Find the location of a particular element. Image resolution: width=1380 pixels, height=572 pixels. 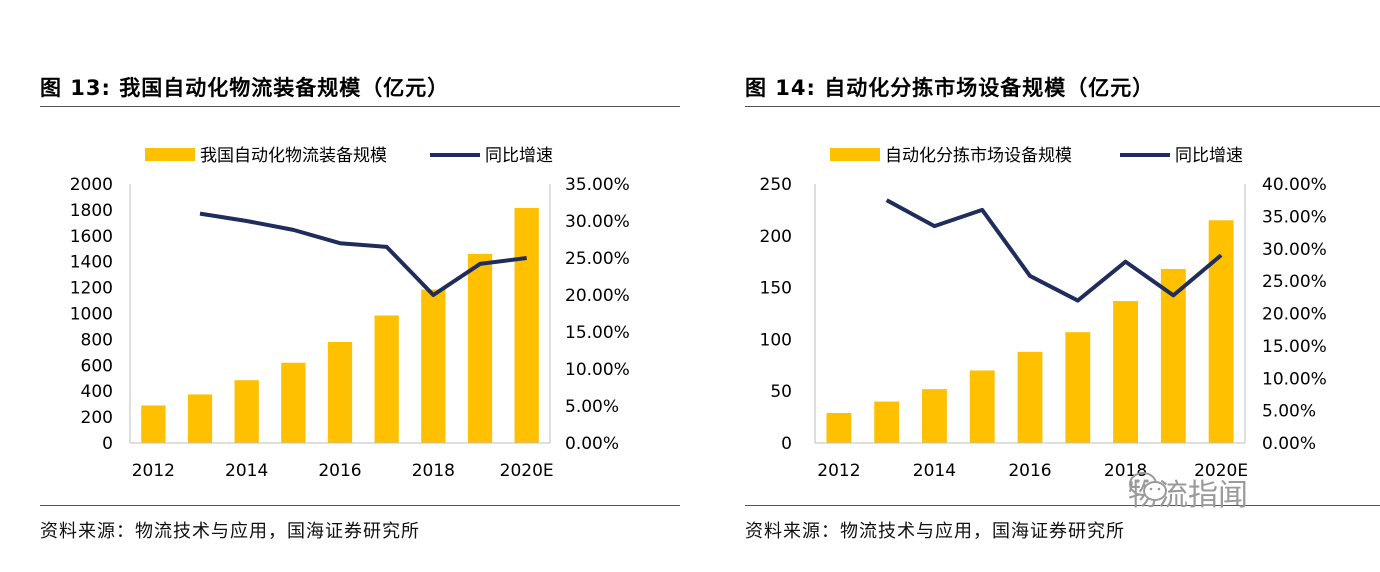

watermark: 物流指闻 is located at coordinates (1188, 492).